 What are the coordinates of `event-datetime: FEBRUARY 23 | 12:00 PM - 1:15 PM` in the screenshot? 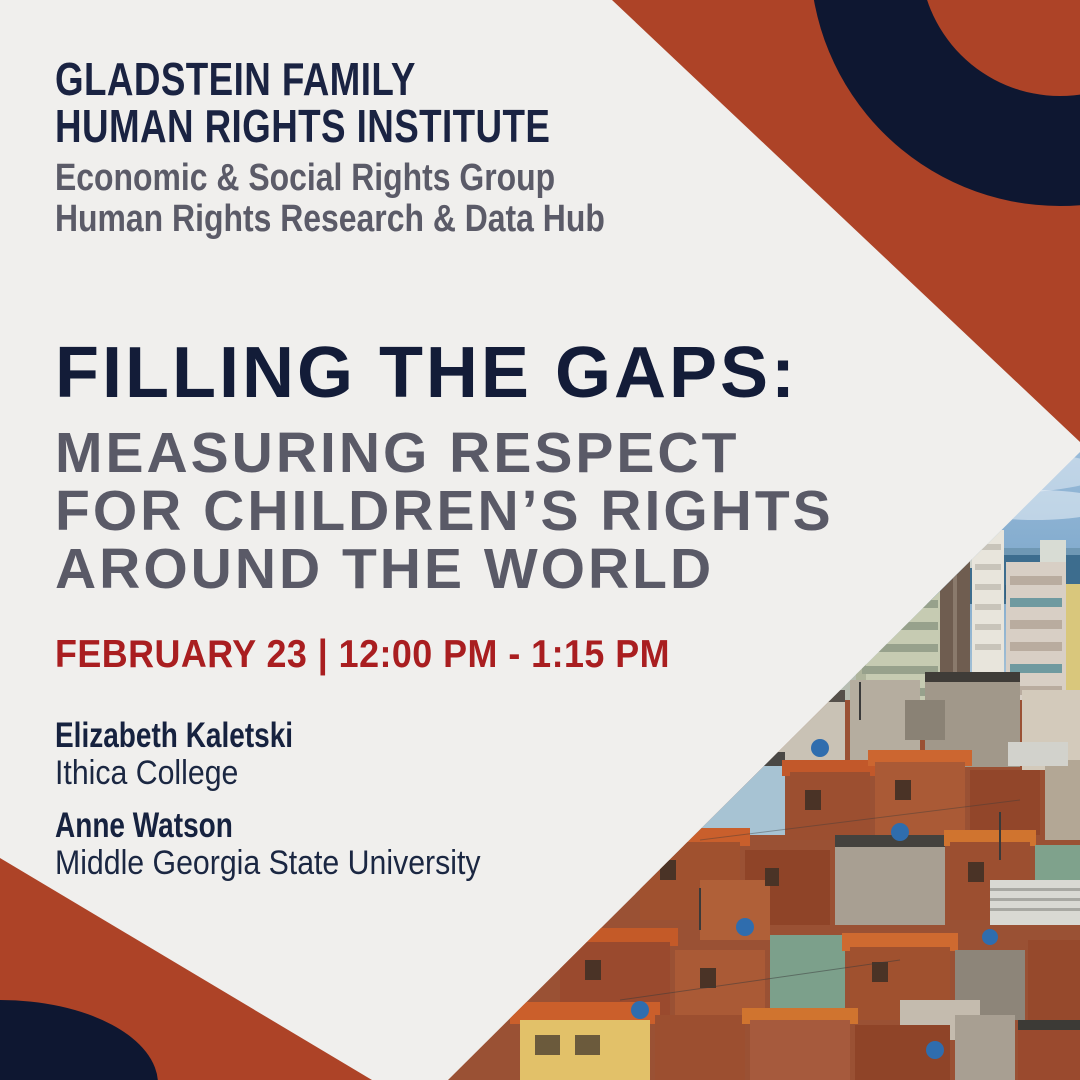 It's located at (362, 654).